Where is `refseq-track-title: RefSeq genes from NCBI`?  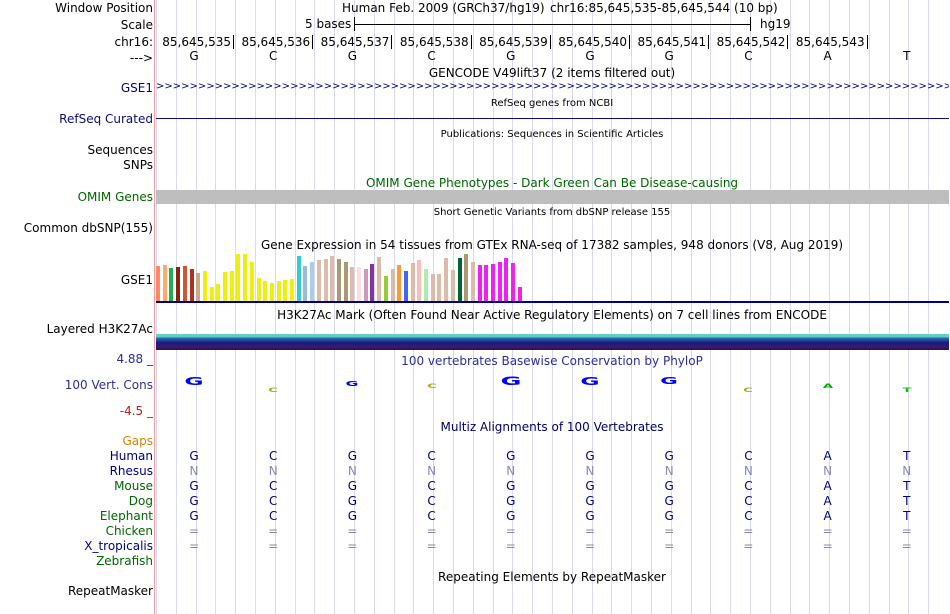 refseq-track-title: RefSeq genes from NCBI is located at coordinates (552, 103).